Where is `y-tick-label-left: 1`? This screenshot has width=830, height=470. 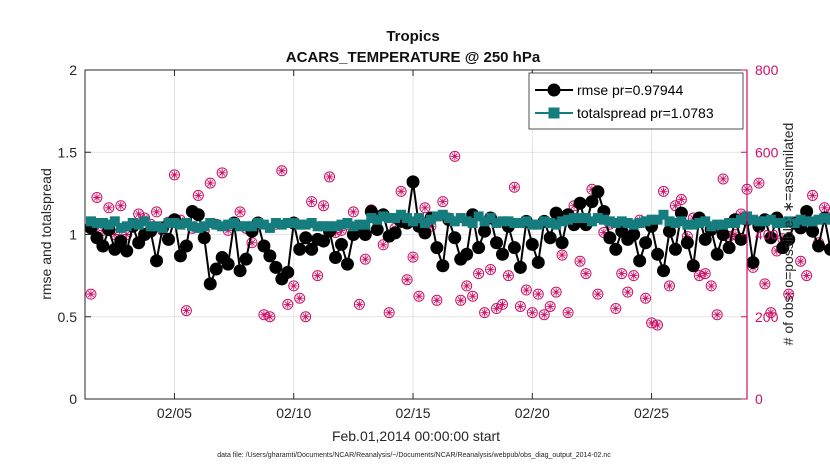 y-tick-label-left: 1 is located at coordinates (73, 235).